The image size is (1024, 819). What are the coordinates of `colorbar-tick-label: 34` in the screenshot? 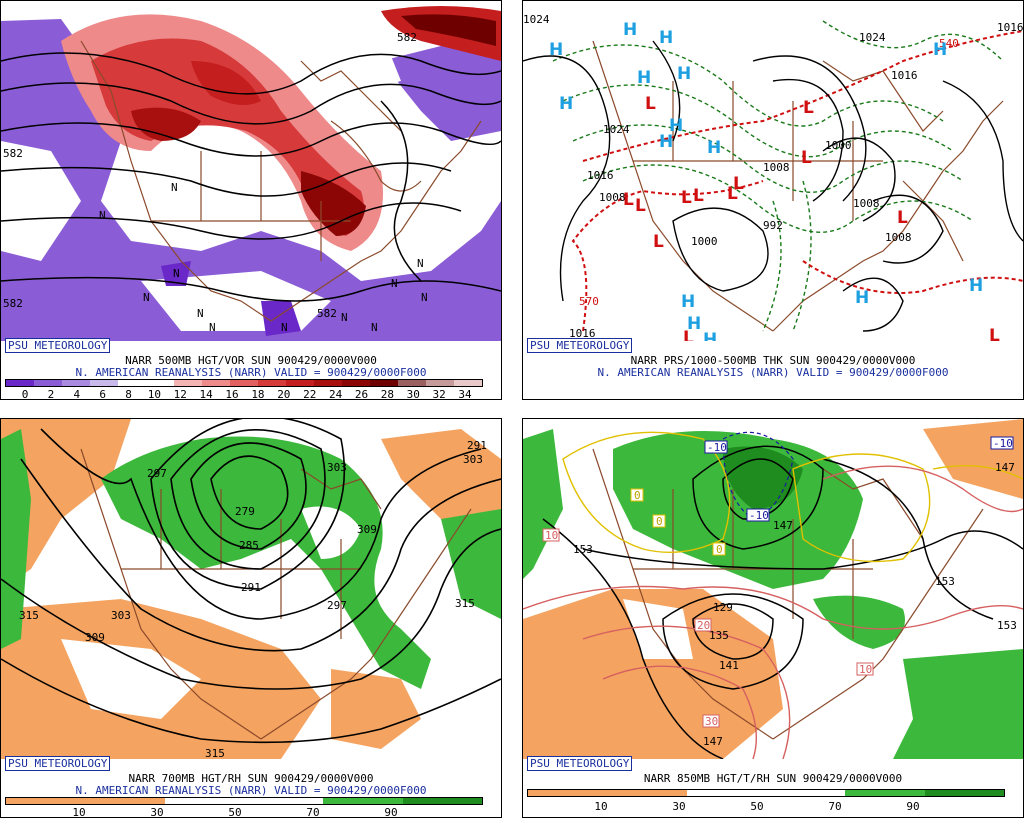 It's located at (465, 394).